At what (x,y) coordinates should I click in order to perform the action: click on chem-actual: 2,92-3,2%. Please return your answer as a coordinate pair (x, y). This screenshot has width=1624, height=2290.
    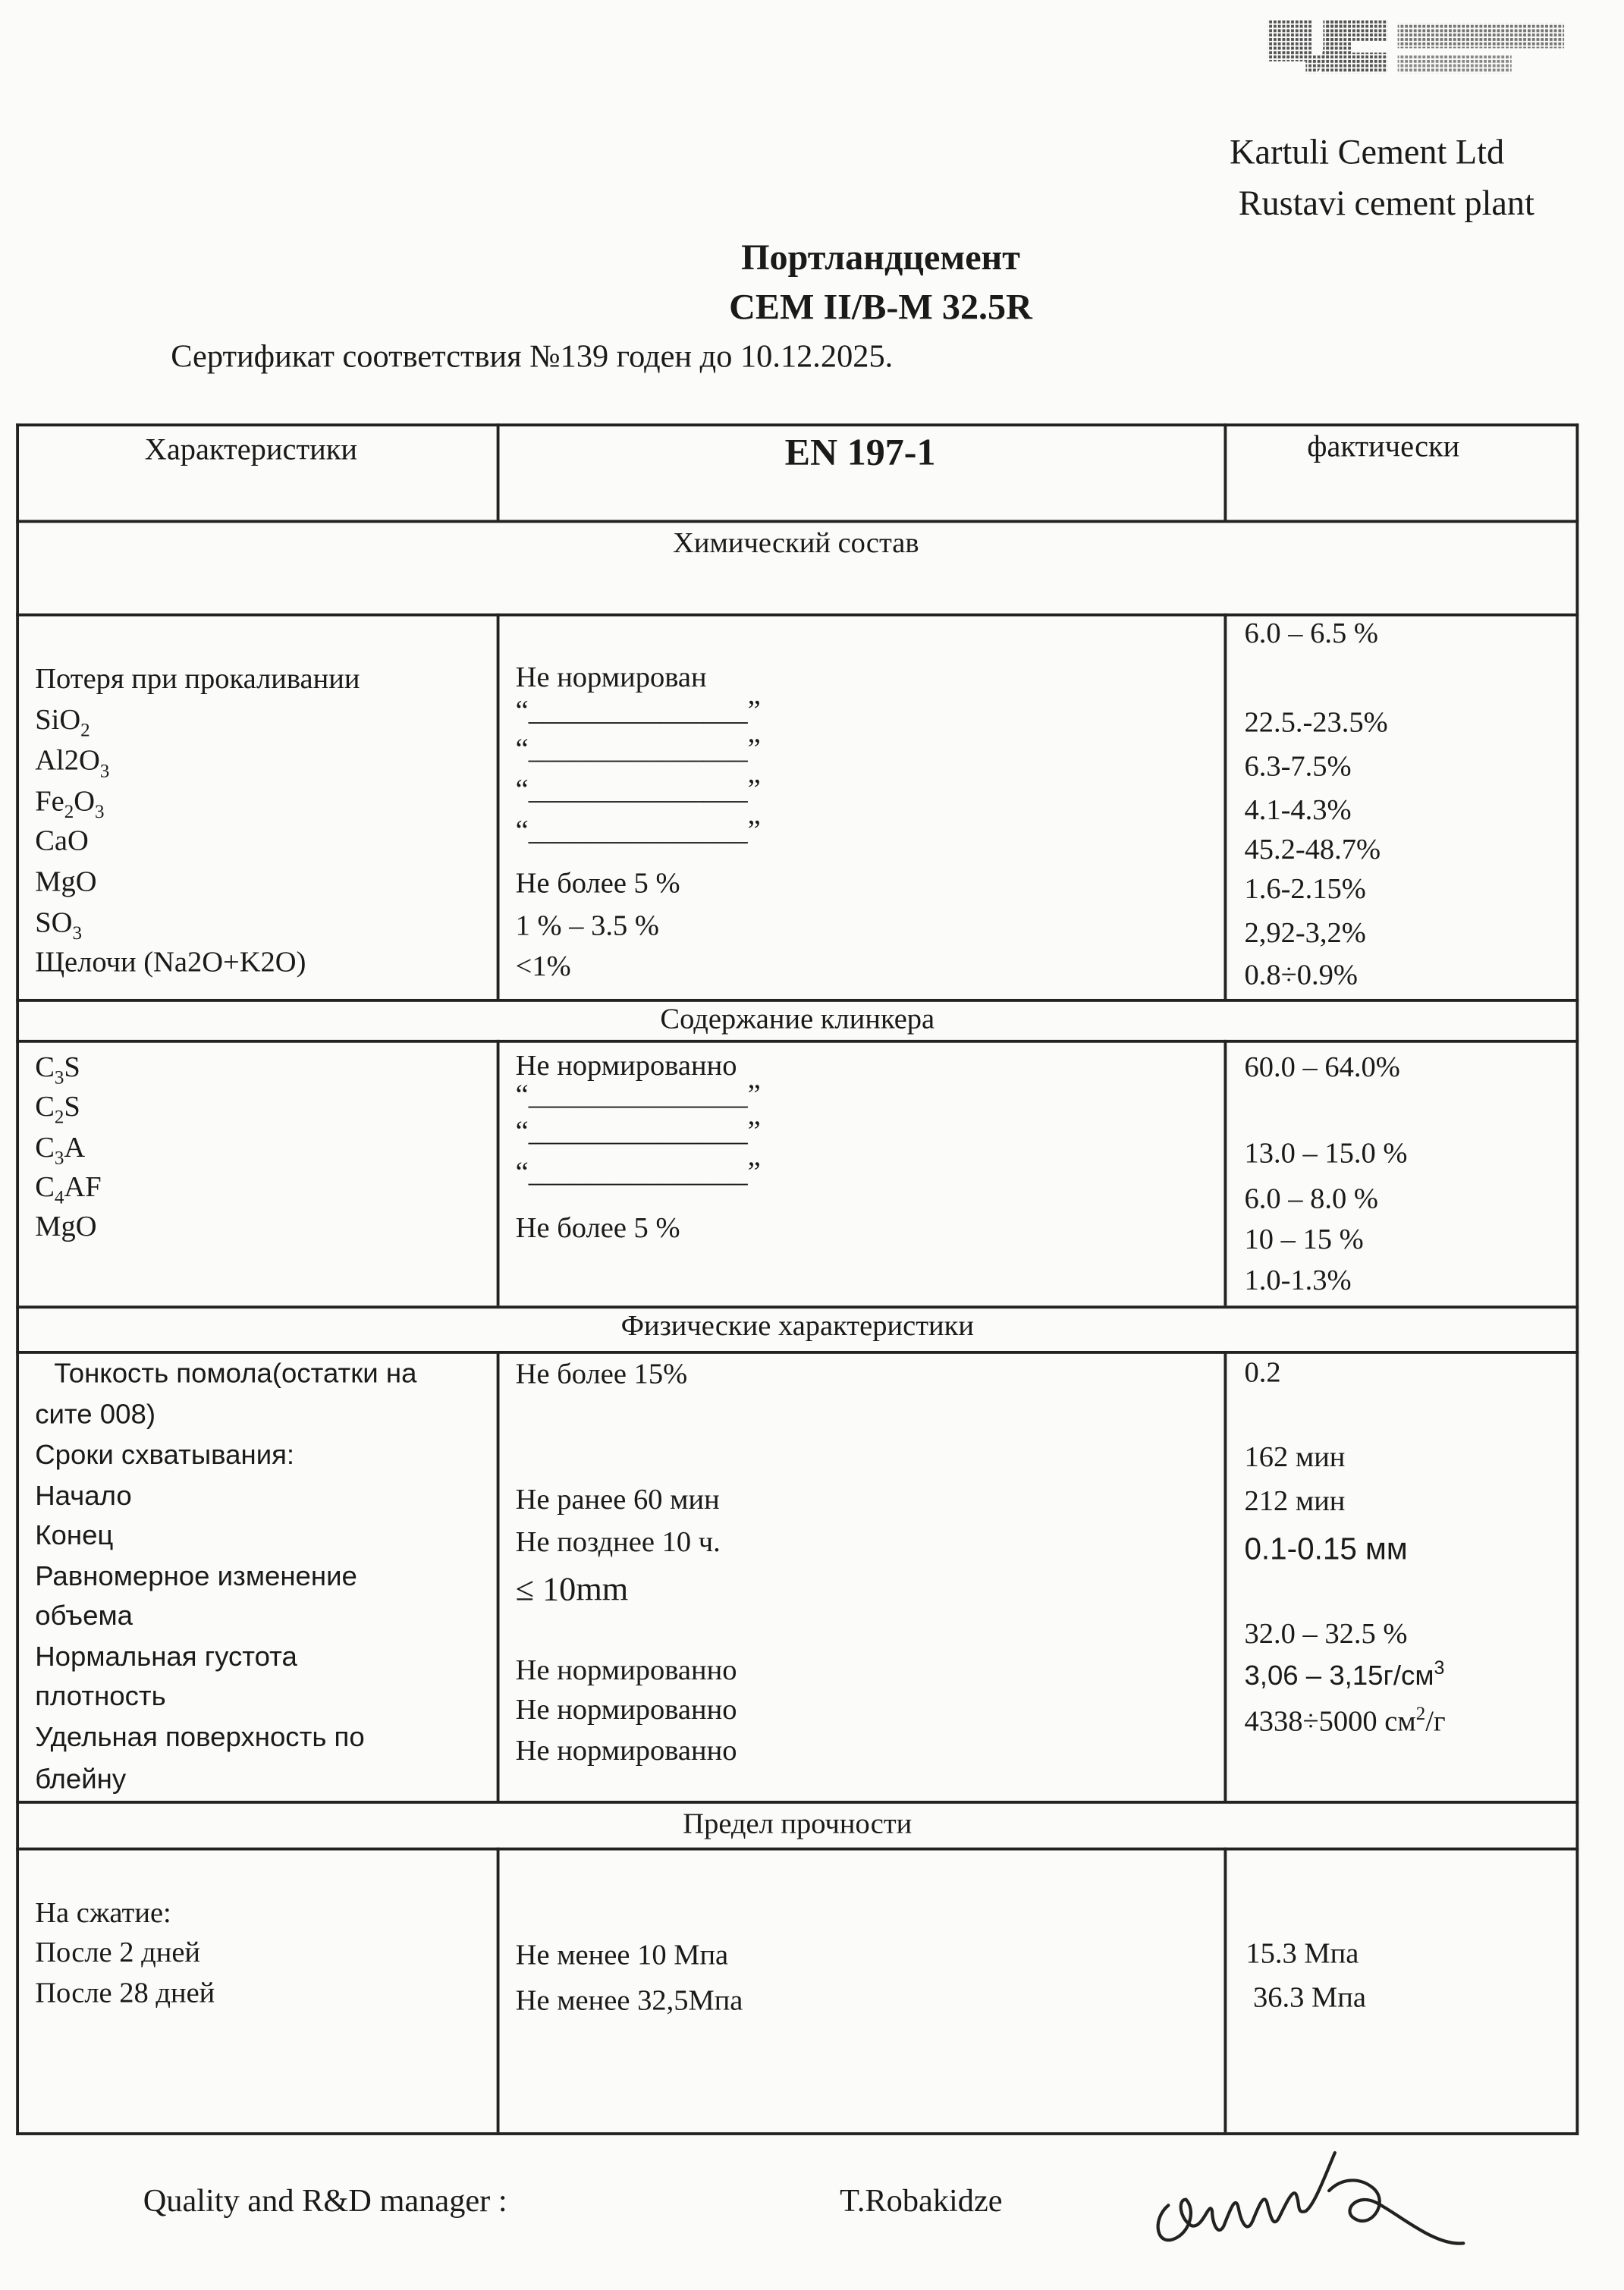
    Looking at the image, I should click on (1305, 933).